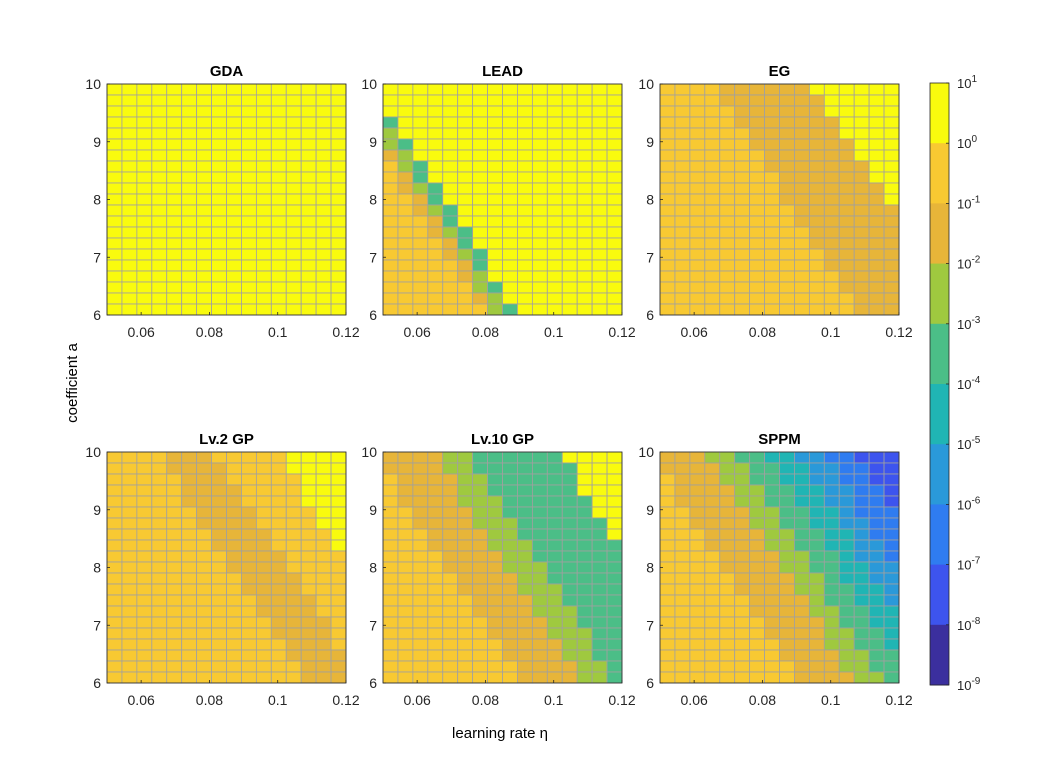 This screenshot has width=1038, height=779. Describe the element at coordinates (646, 84) in the screenshot. I see `y-tick-label: 10` at that location.